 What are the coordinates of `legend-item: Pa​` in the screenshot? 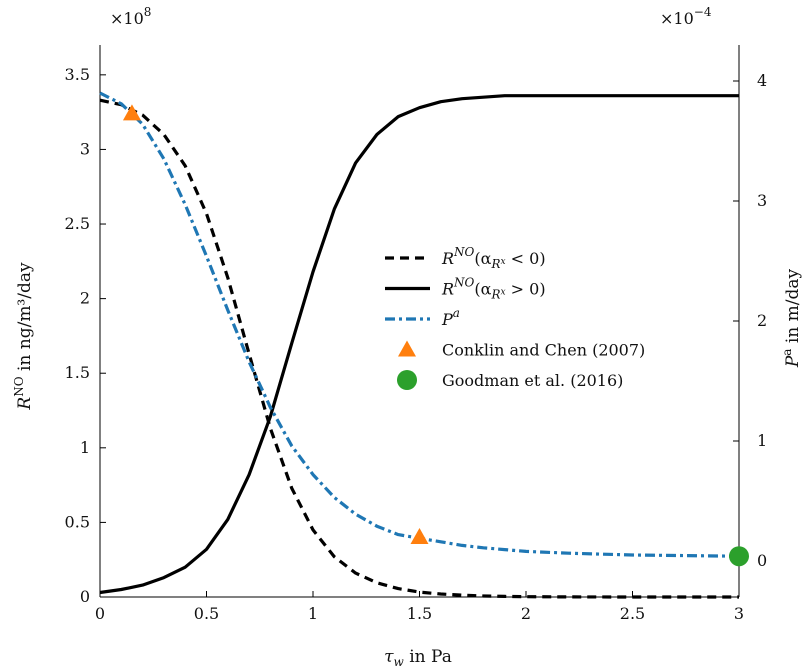 It's located at (422, 317).